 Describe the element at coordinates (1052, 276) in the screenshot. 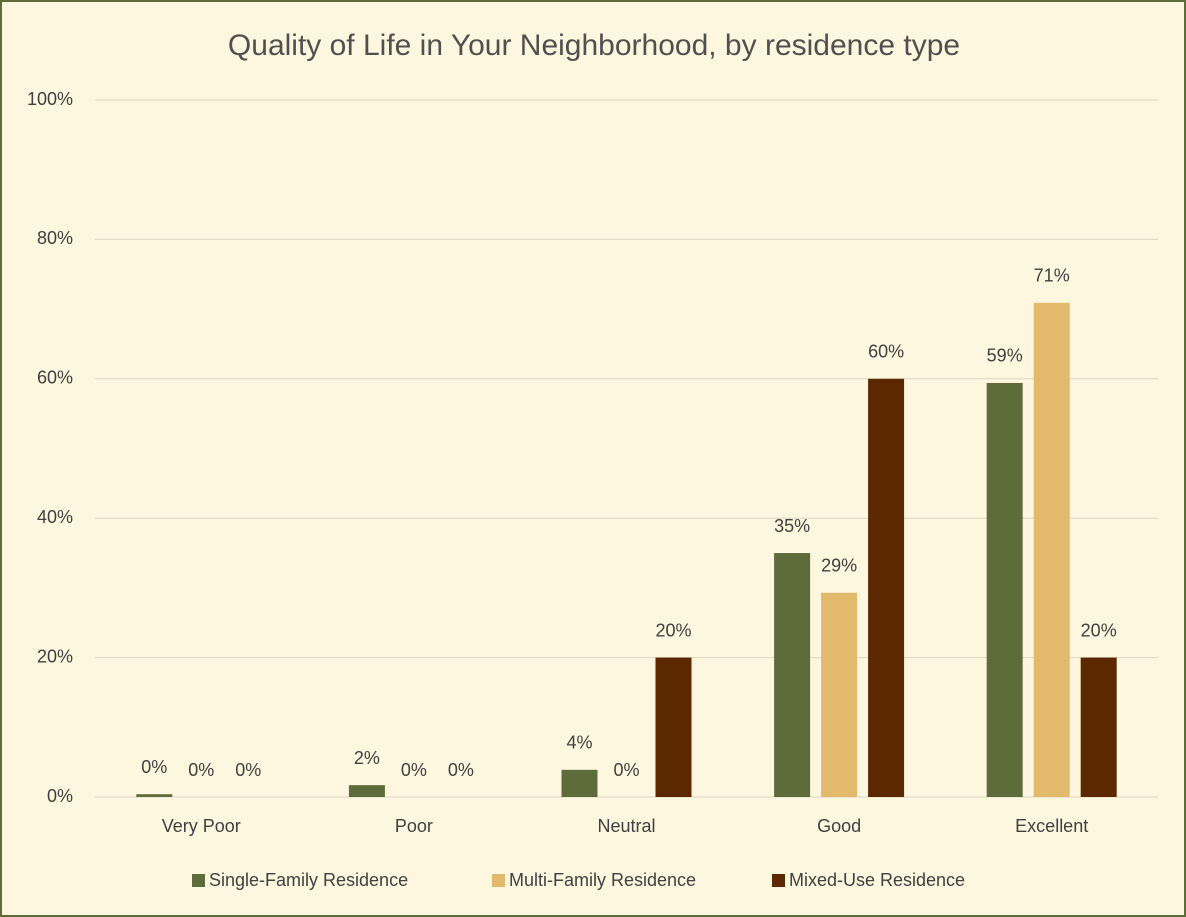

I see `data-label: 71%` at that location.